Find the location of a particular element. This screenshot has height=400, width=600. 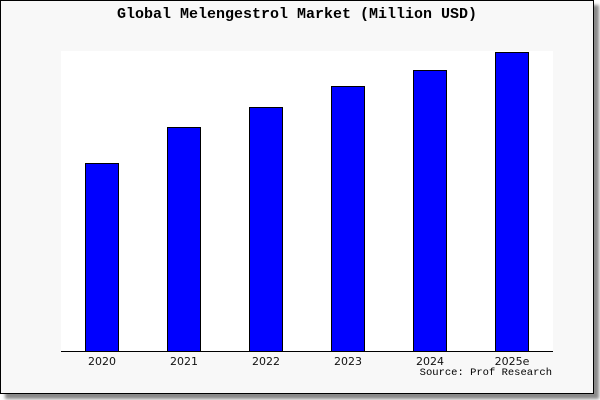

x-axis-label-2022: 2022 is located at coordinates (266, 361).